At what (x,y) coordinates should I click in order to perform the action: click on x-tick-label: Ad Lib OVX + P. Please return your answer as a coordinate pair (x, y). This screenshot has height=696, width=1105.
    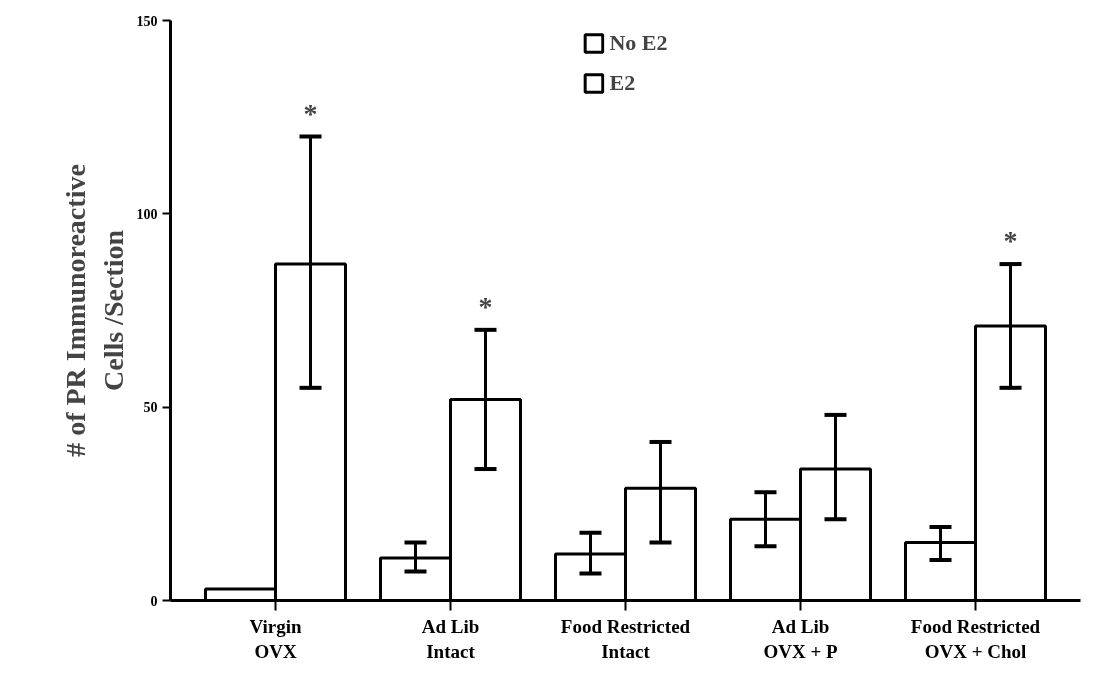
    Looking at the image, I should click on (800, 638).